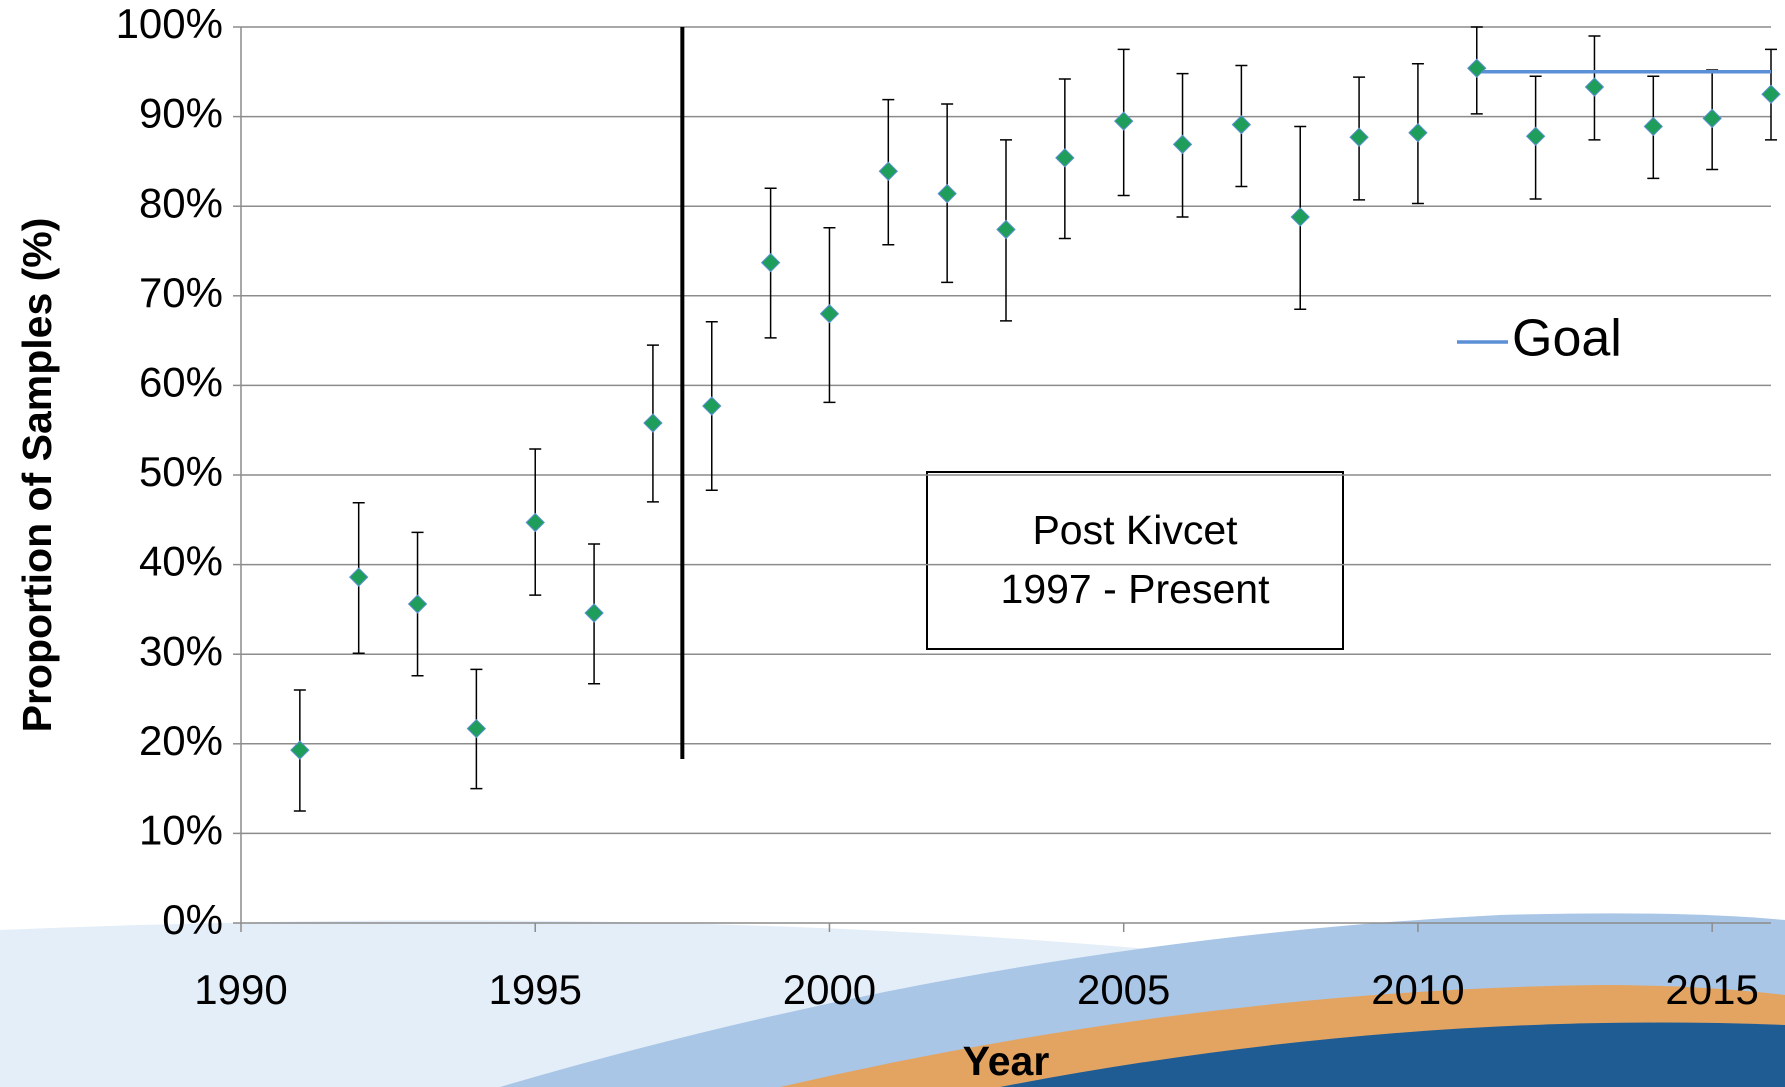 Image resolution: width=1785 pixels, height=1087 pixels. Describe the element at coordinates (535, 989) in the screenshot. I see `x-tick-label: 1995` at that location.